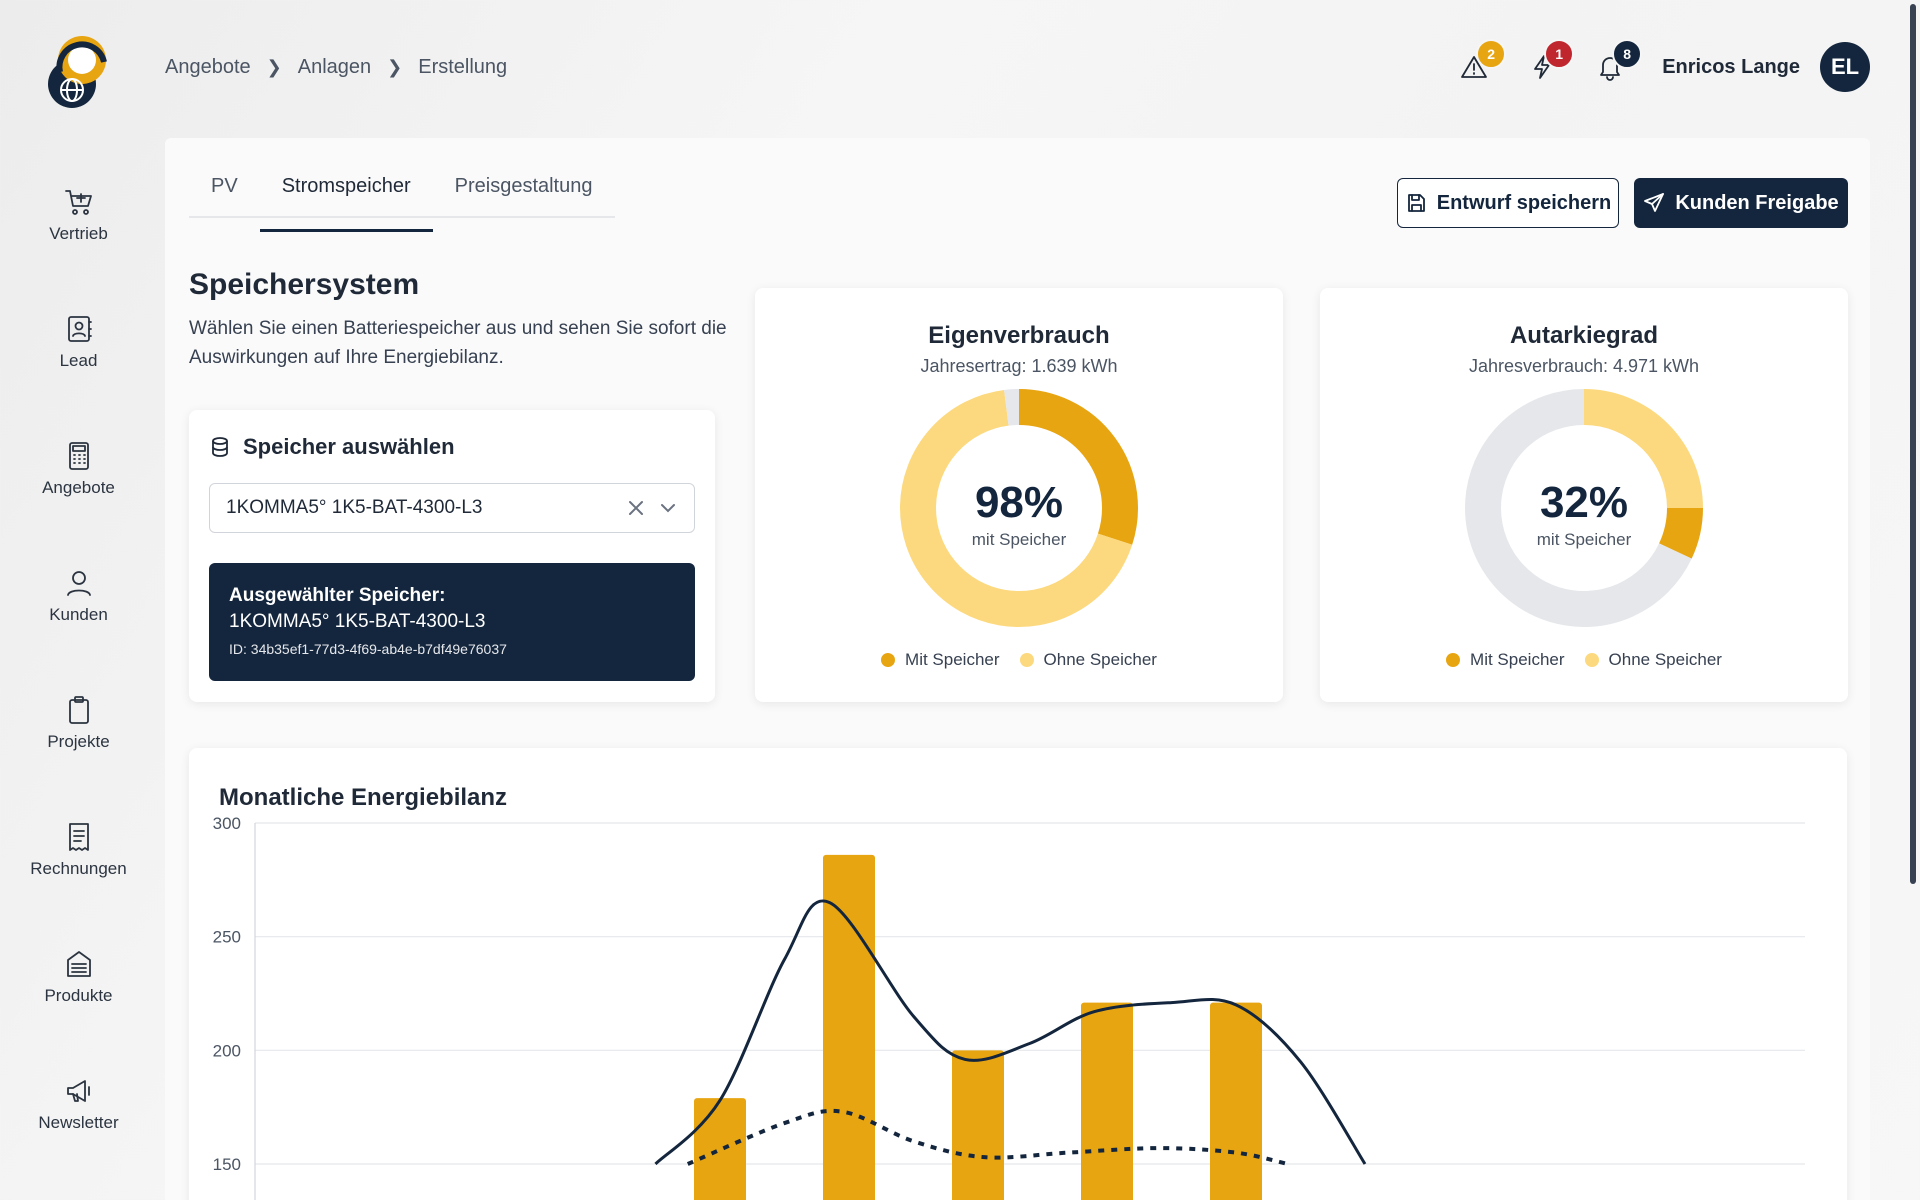 The width and height of the screenshot is (1920, 1200). I want to click on y-tick-label: 300, so click(227, 823).